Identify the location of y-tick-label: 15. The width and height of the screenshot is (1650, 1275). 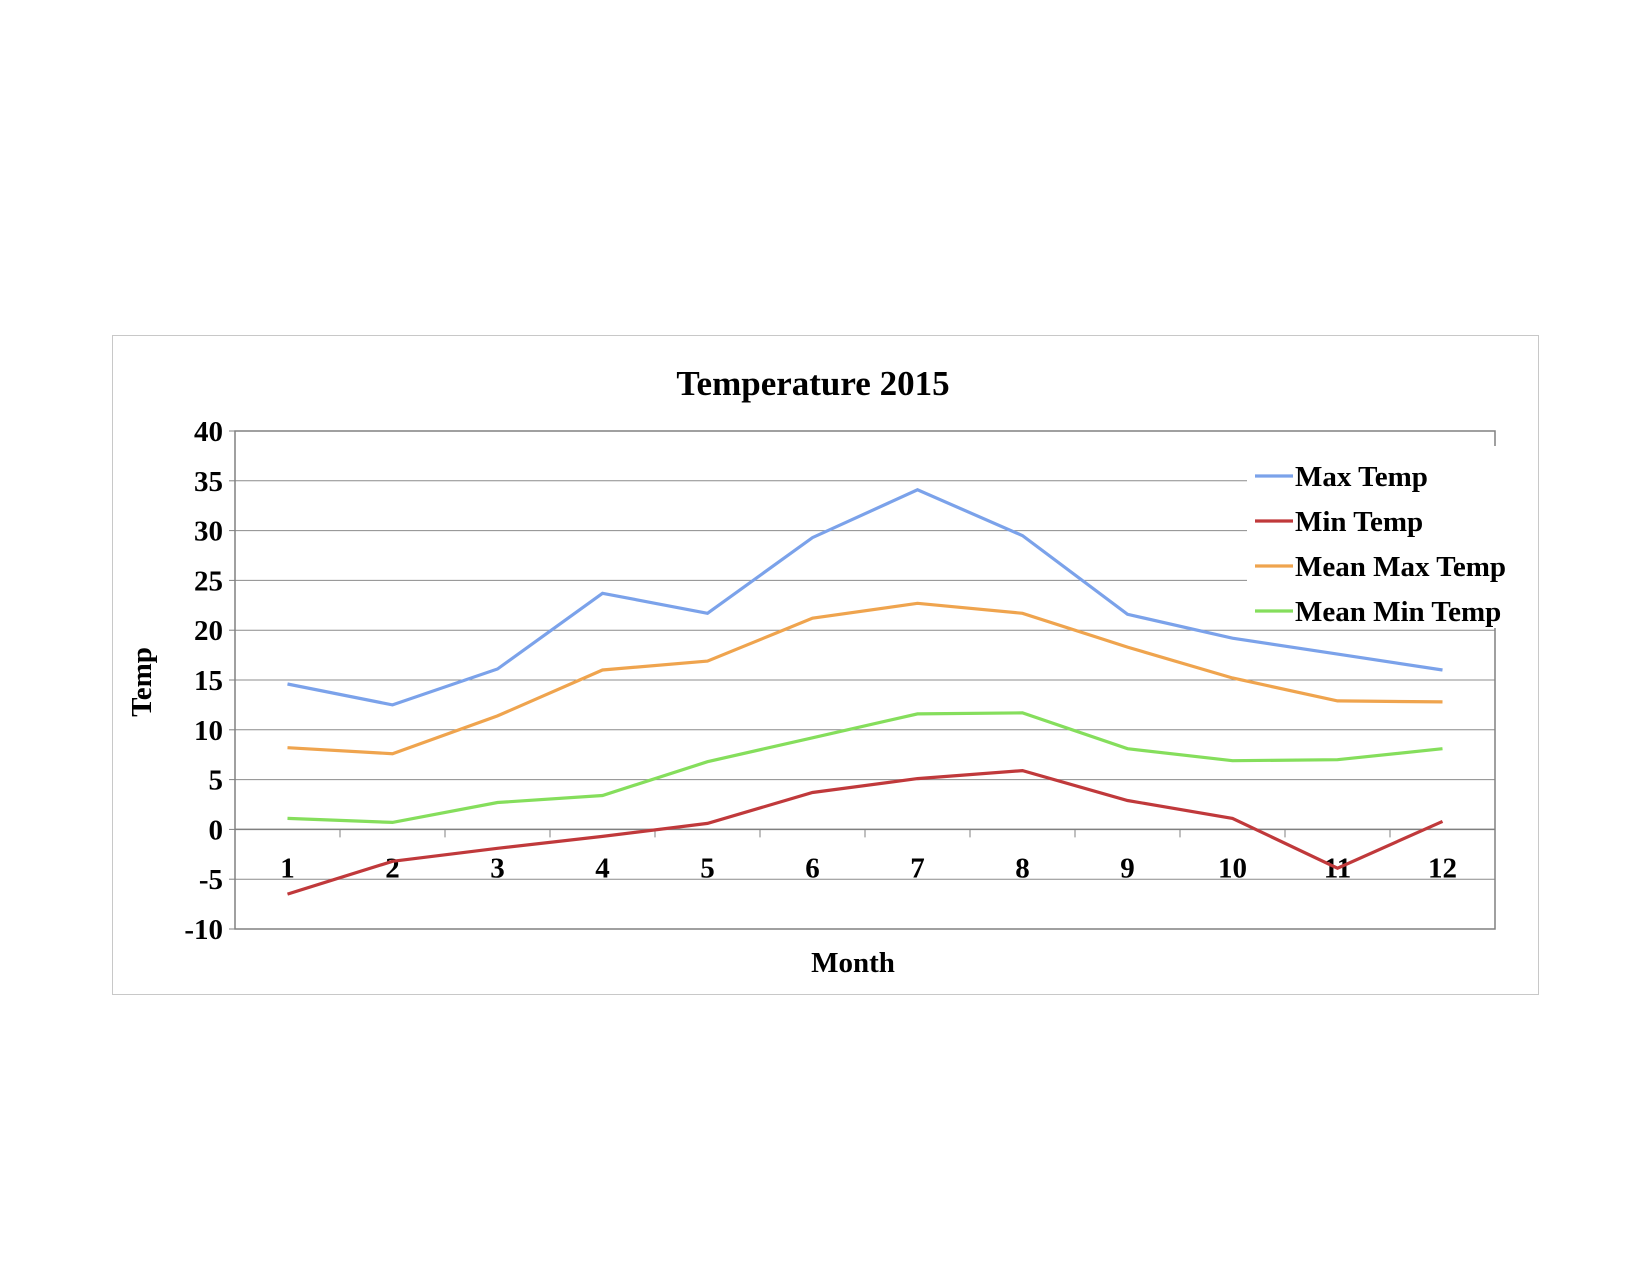
(208, 681).